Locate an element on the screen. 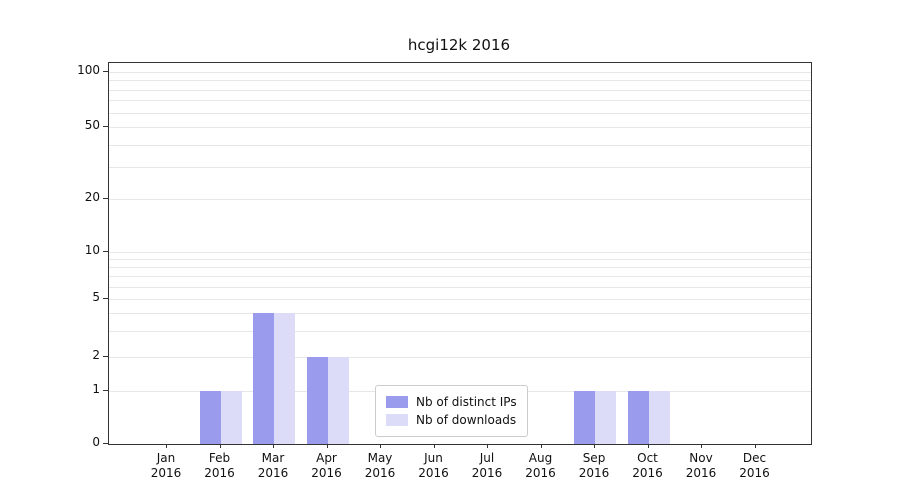  x-tick-label: Jan 2016 is located at coordinates (166, 466).